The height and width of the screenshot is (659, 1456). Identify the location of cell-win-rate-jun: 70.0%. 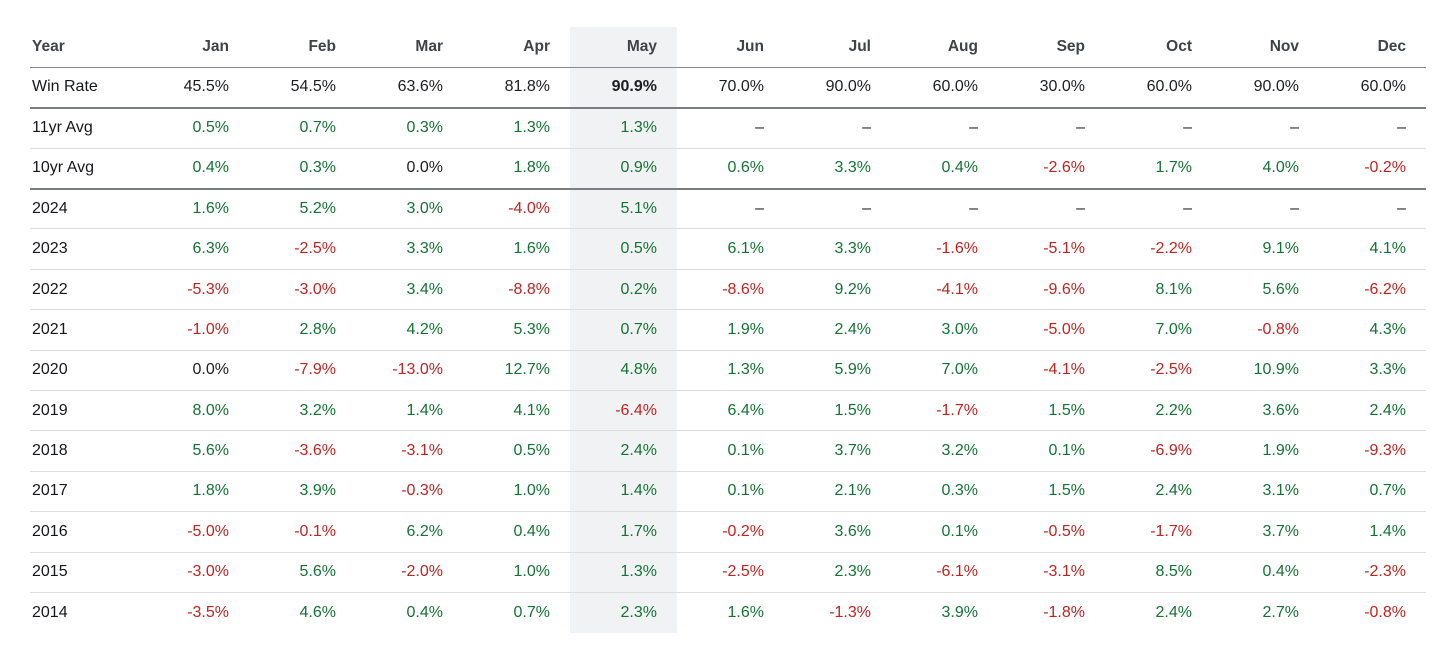
(730, 88).